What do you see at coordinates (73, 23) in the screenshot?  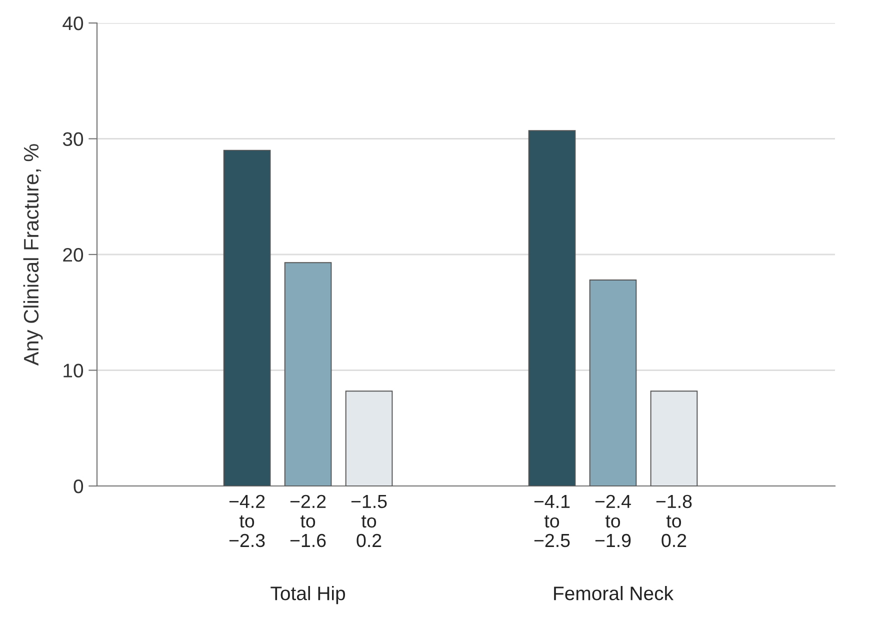 I see `y-tick-label: 40` at bounding box center [73, 23].